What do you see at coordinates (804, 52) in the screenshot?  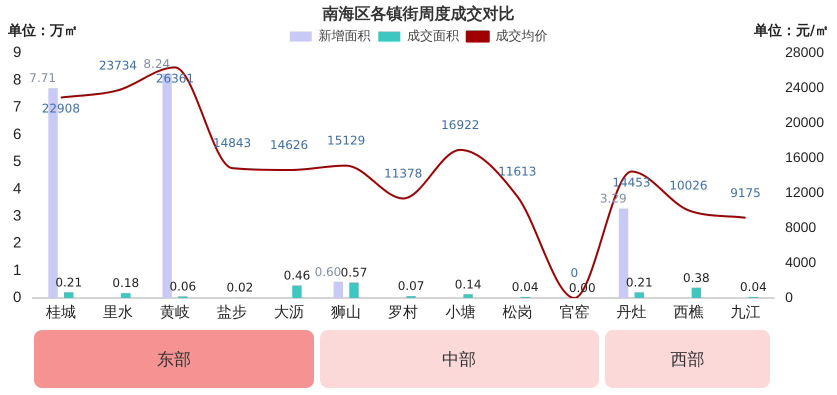 I see `y2-tick-label: 28000` at bounding box center [804, 52].